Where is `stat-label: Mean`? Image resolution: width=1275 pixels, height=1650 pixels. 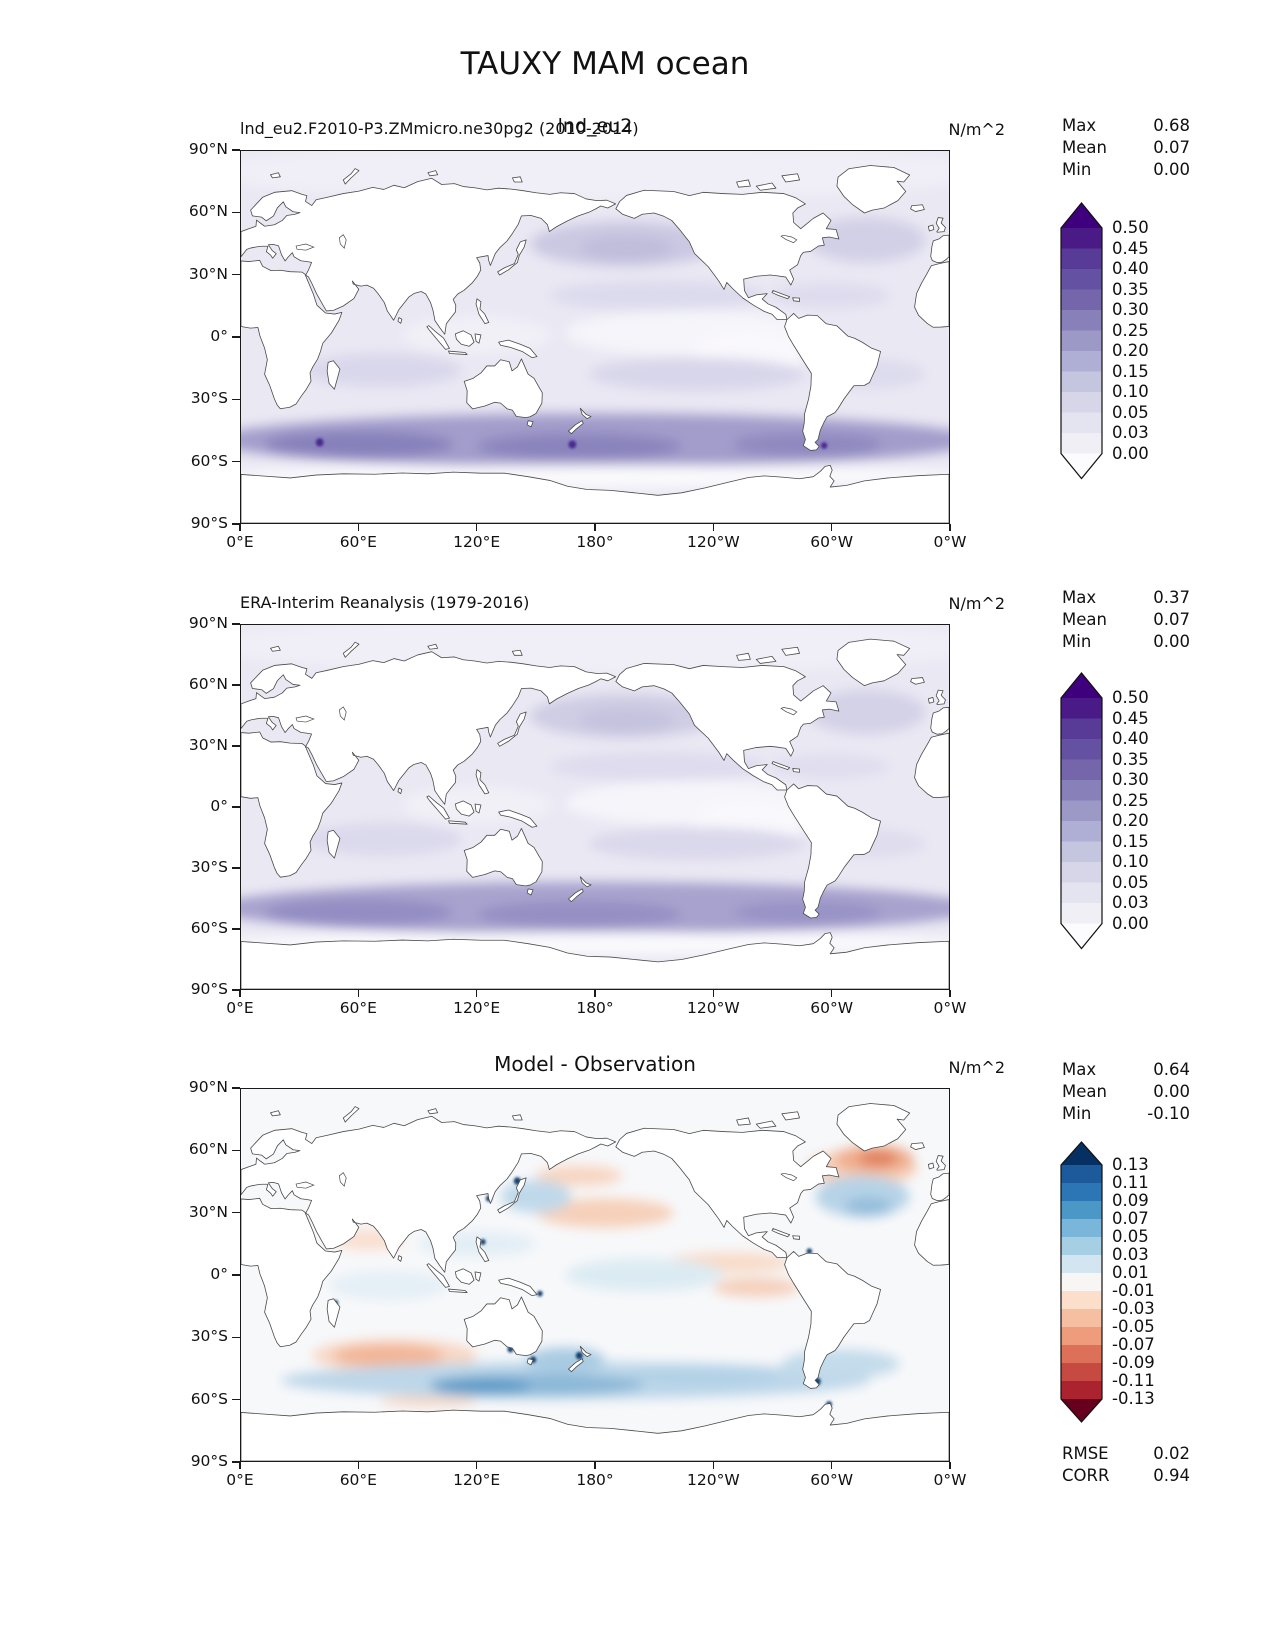 stat-label: Mean is located at coordinates (1084, 147).